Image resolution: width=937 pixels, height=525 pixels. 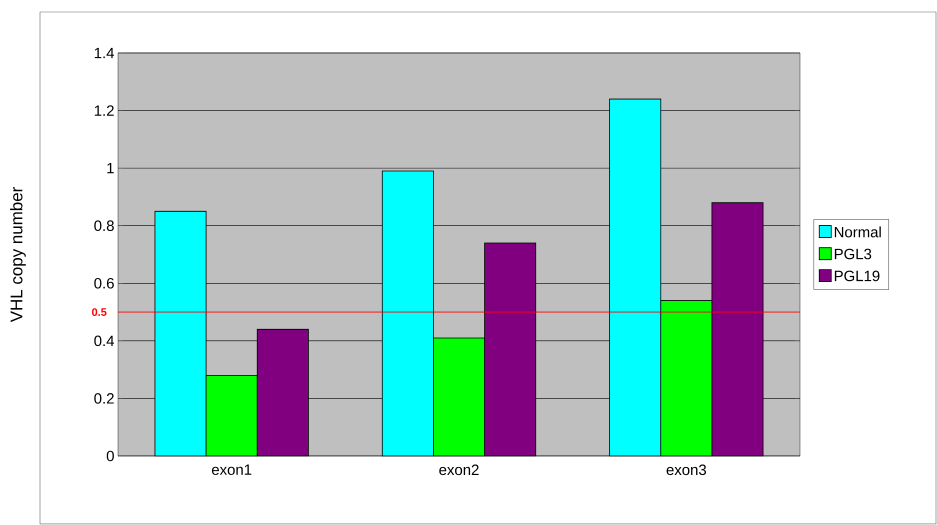 What do you see at coordinates (104, 225) in the screenshot?
I see `y-tick-label: 0.8` at bounding box center [104, 225].